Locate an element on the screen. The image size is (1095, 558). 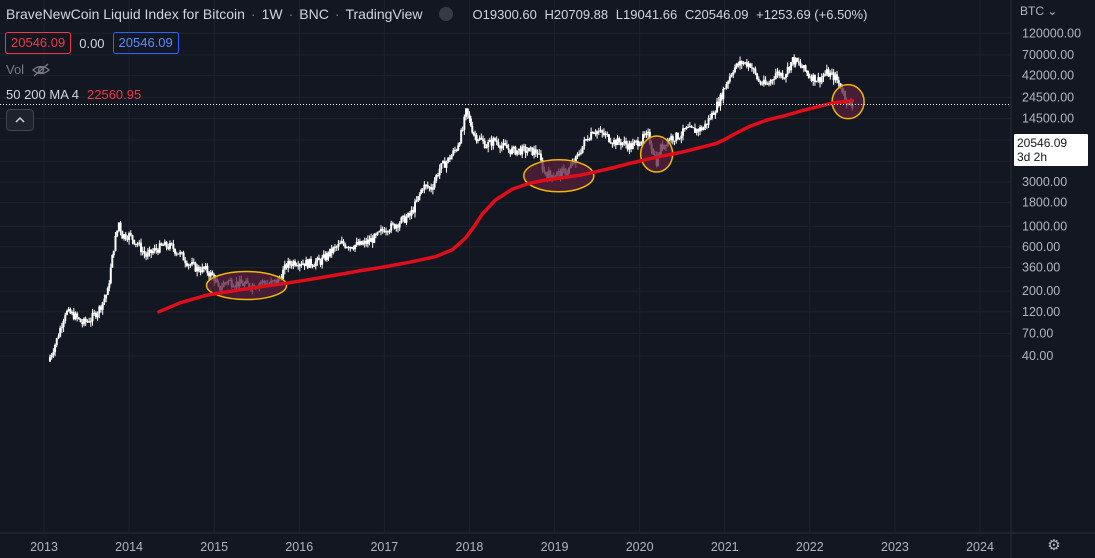
high-label: H is located at coordinates (549, 14).